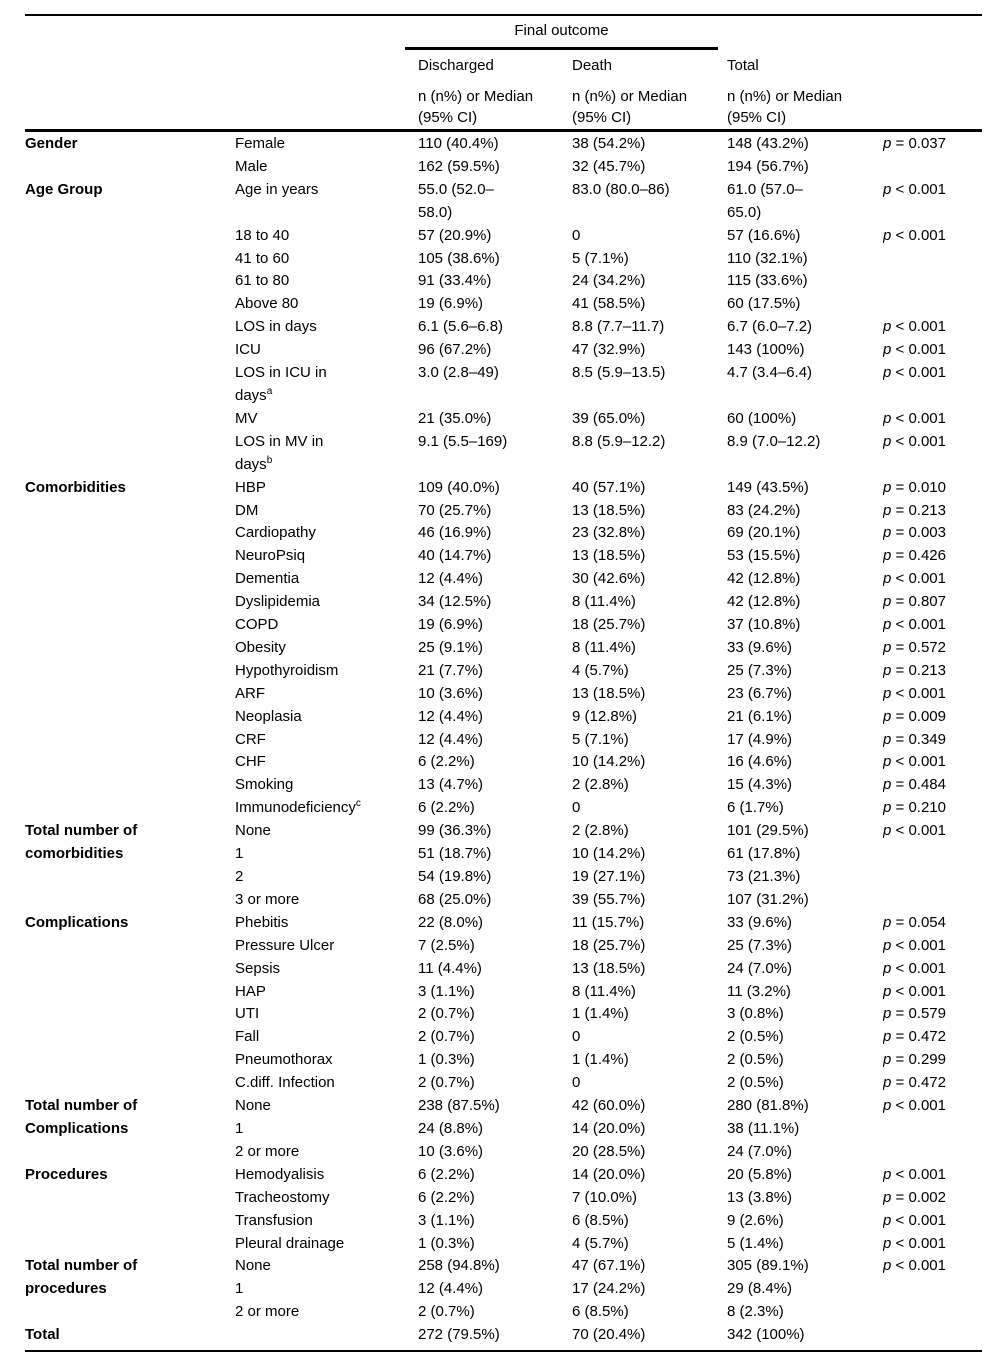  What do you see at coordinates (604, 602) in the screenshot?
I see `value-cell-death: 8 (11.4%)` at bounding box center [604, 602].